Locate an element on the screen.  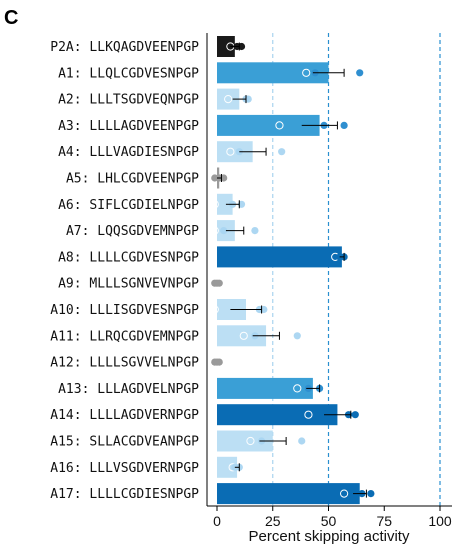
row-label: A11: LLRQCGDVEMNPGP is located at coordinates (124, 336).